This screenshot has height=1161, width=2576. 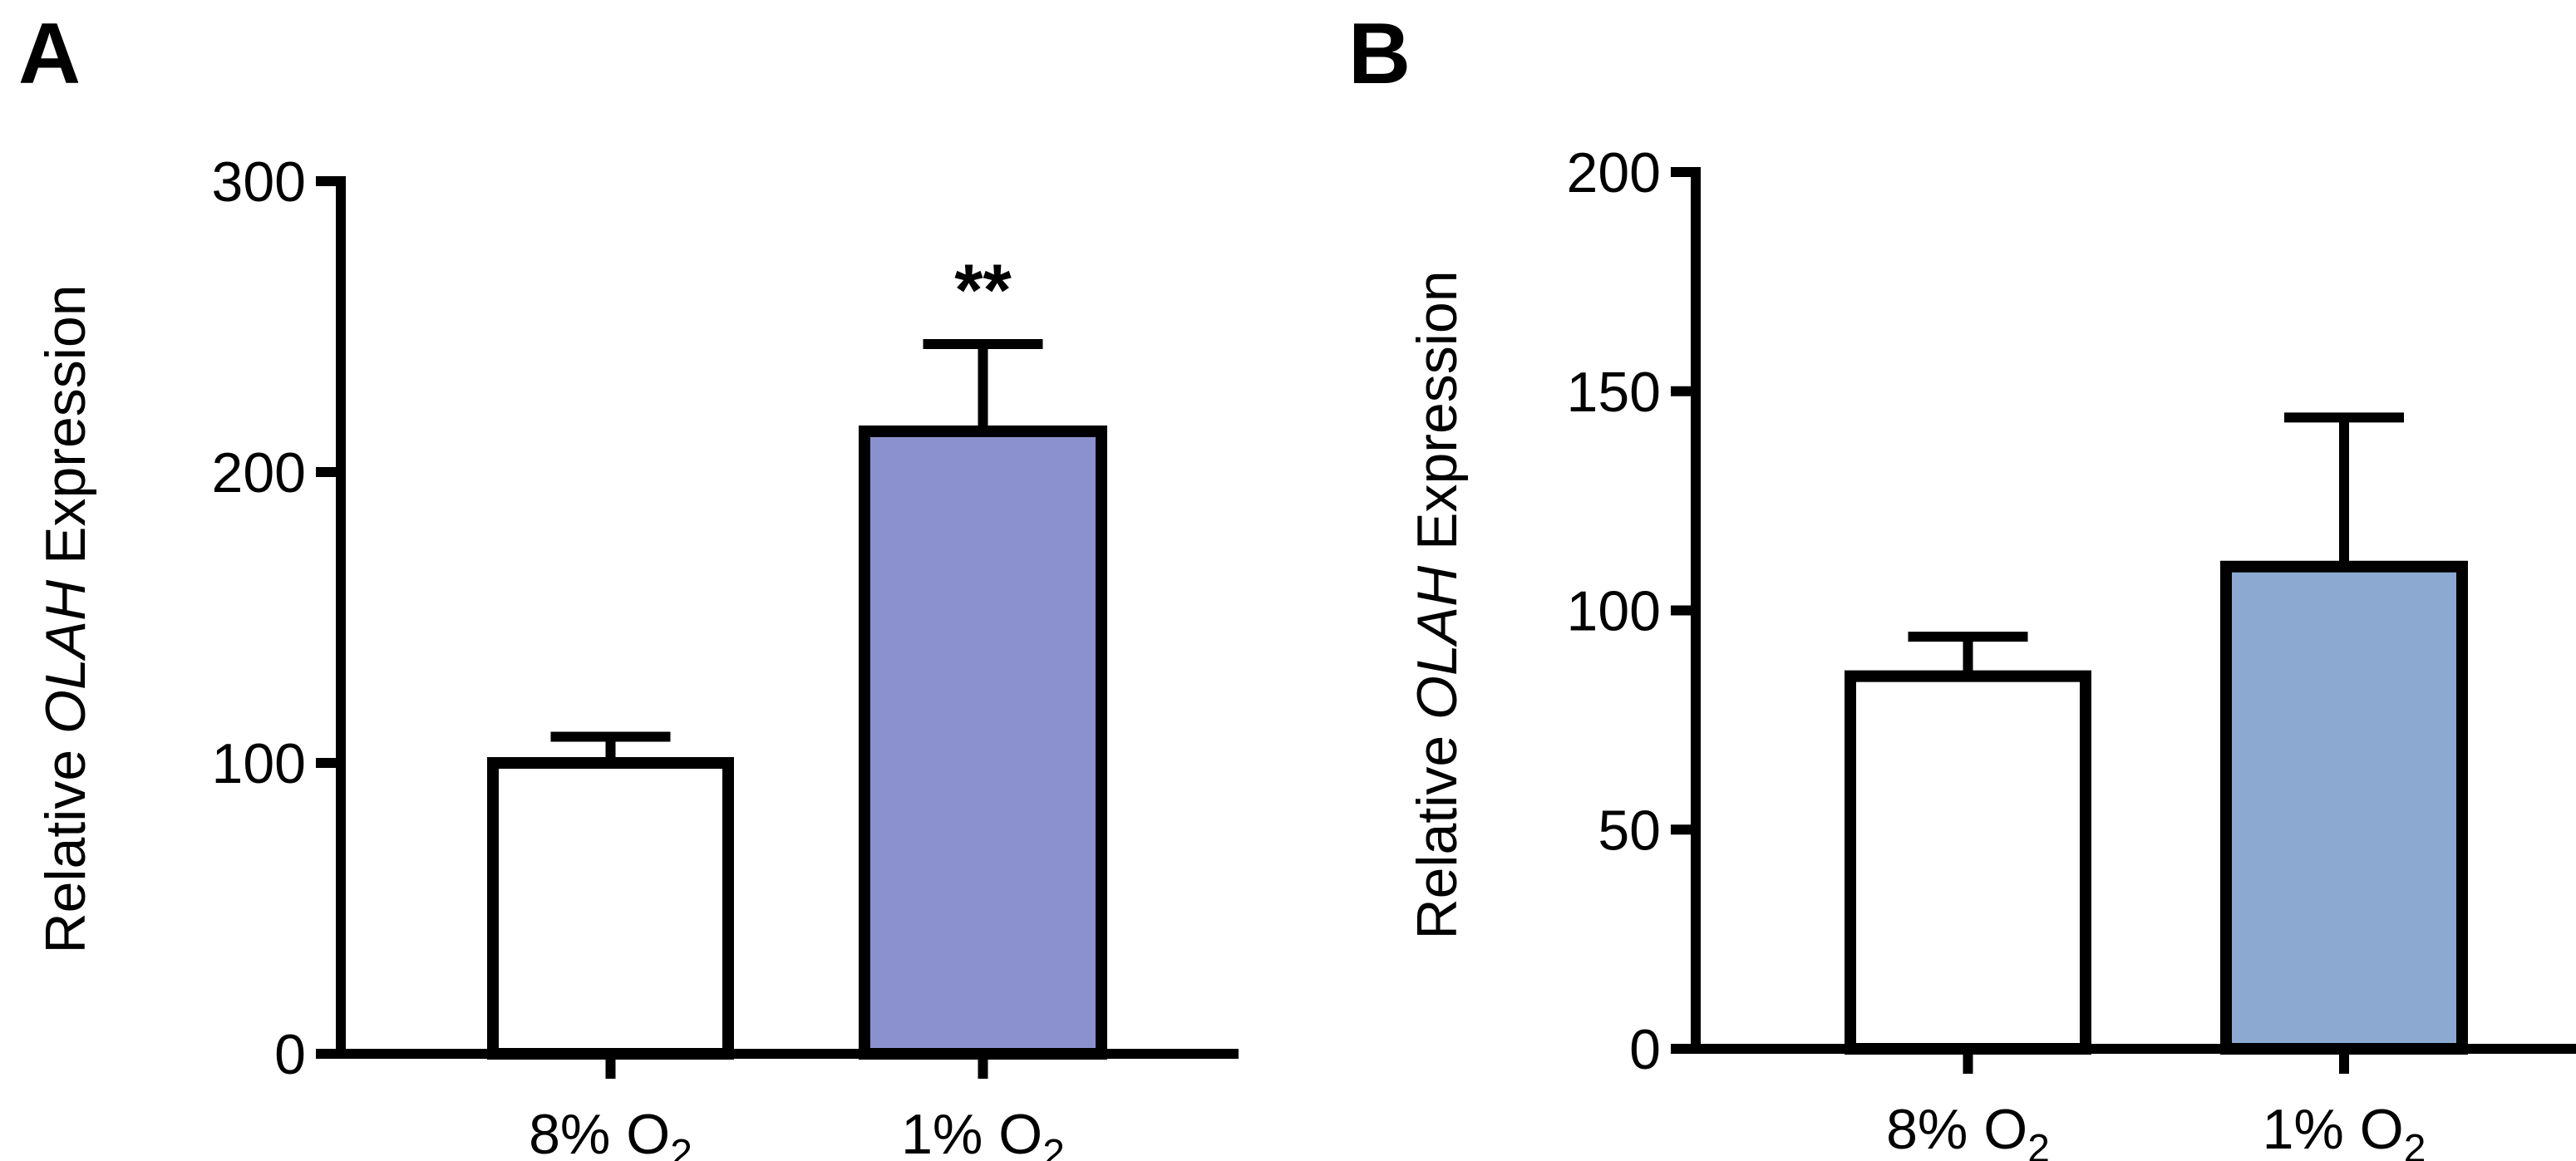 What do you see at coordinates (259, 182) in the screenshot?
I see `y-tick-label: 300` at bounding box center [259, 182].